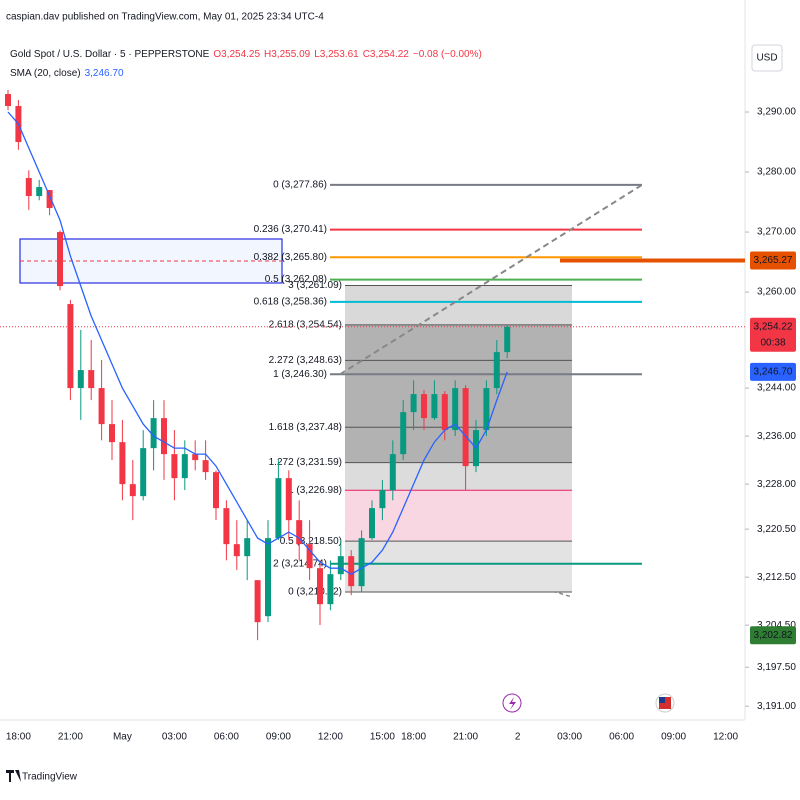 The height and width of the screenshot is (800, 800). Describe the element at coordinates (776, 577) in the screenshot. I see `y-tick-label: 3,212.50` at that location.